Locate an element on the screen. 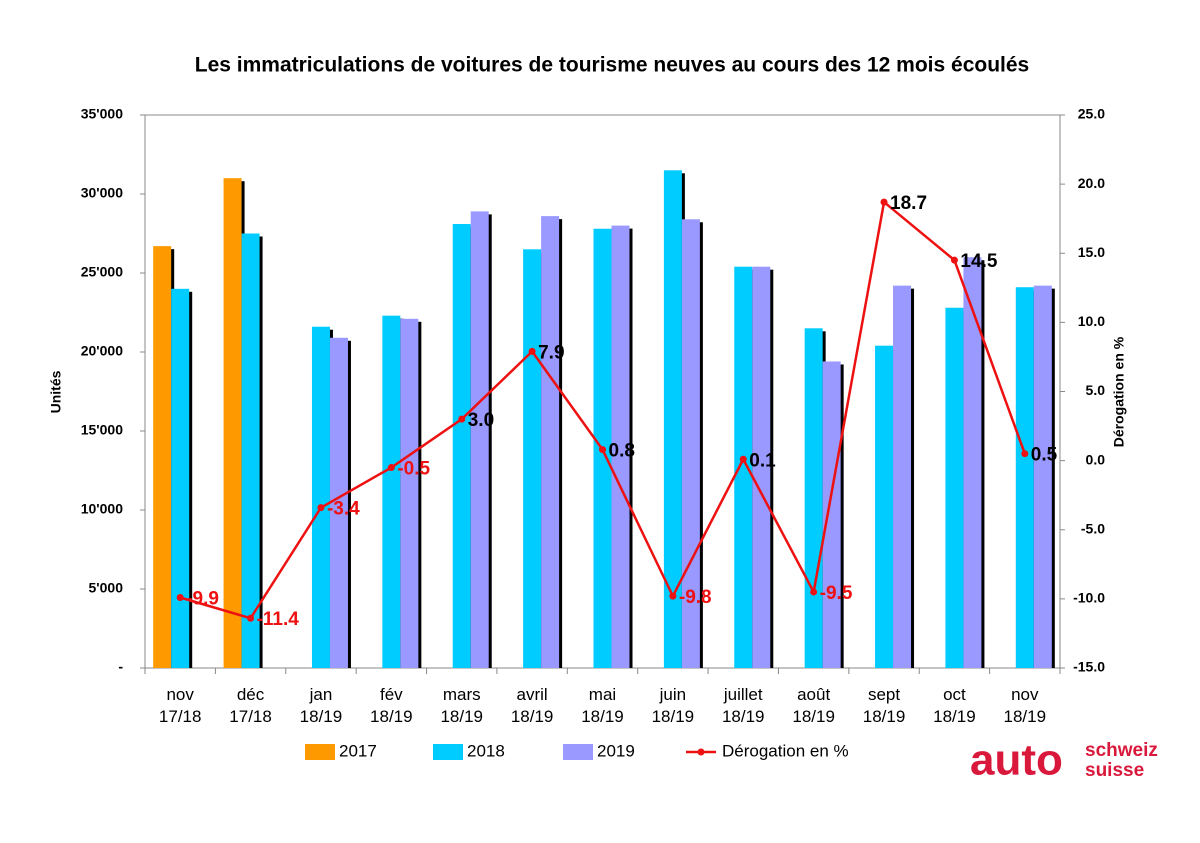 This screenshot has width=1200, height=843. y-tick-label: 30'000 is located at coordinates (102, 193).